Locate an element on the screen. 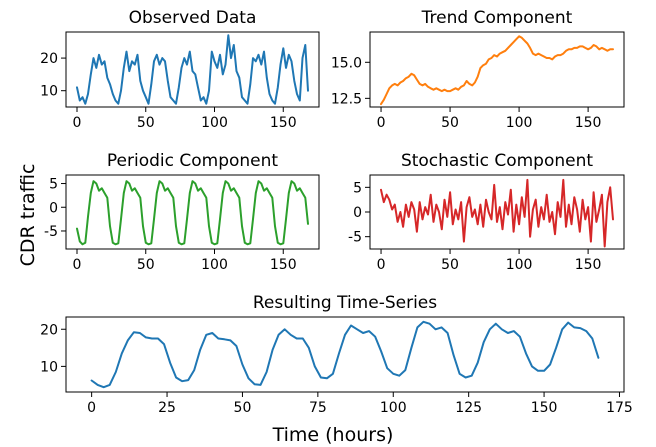 This screenshot has width=656, height=447. panel-periodic: 0 50 100 150 -5 0 5 Periodic Component is located at coordinates (182, 212).